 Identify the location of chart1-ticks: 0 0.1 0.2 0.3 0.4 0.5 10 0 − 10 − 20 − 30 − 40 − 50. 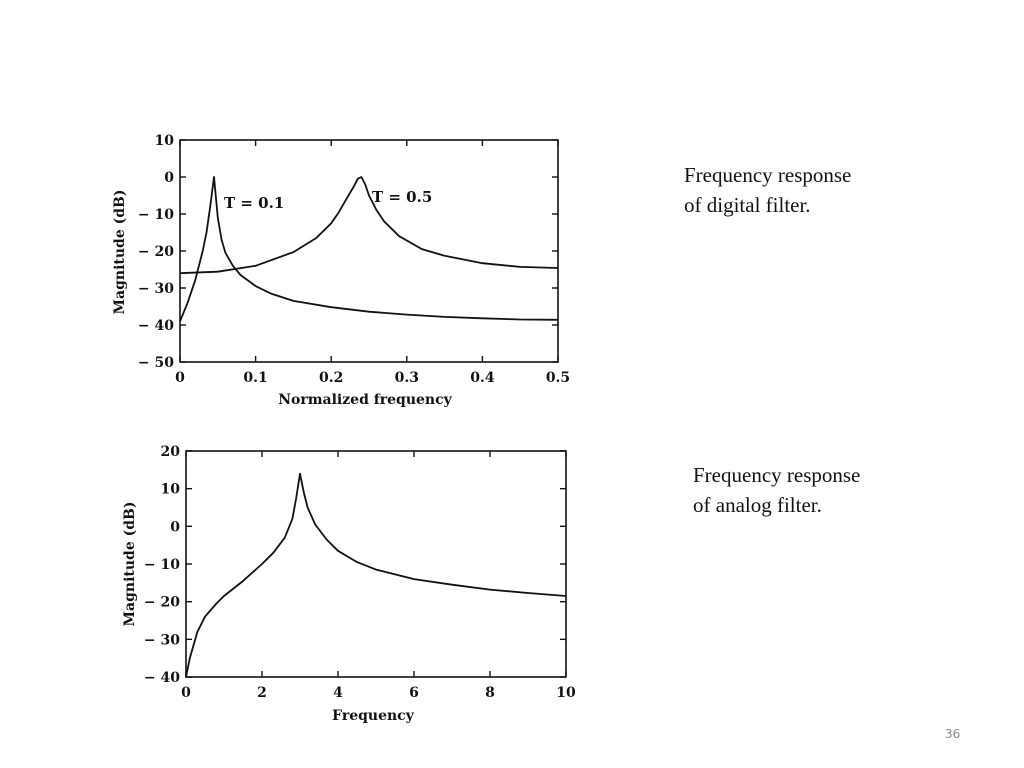
(354, 259).